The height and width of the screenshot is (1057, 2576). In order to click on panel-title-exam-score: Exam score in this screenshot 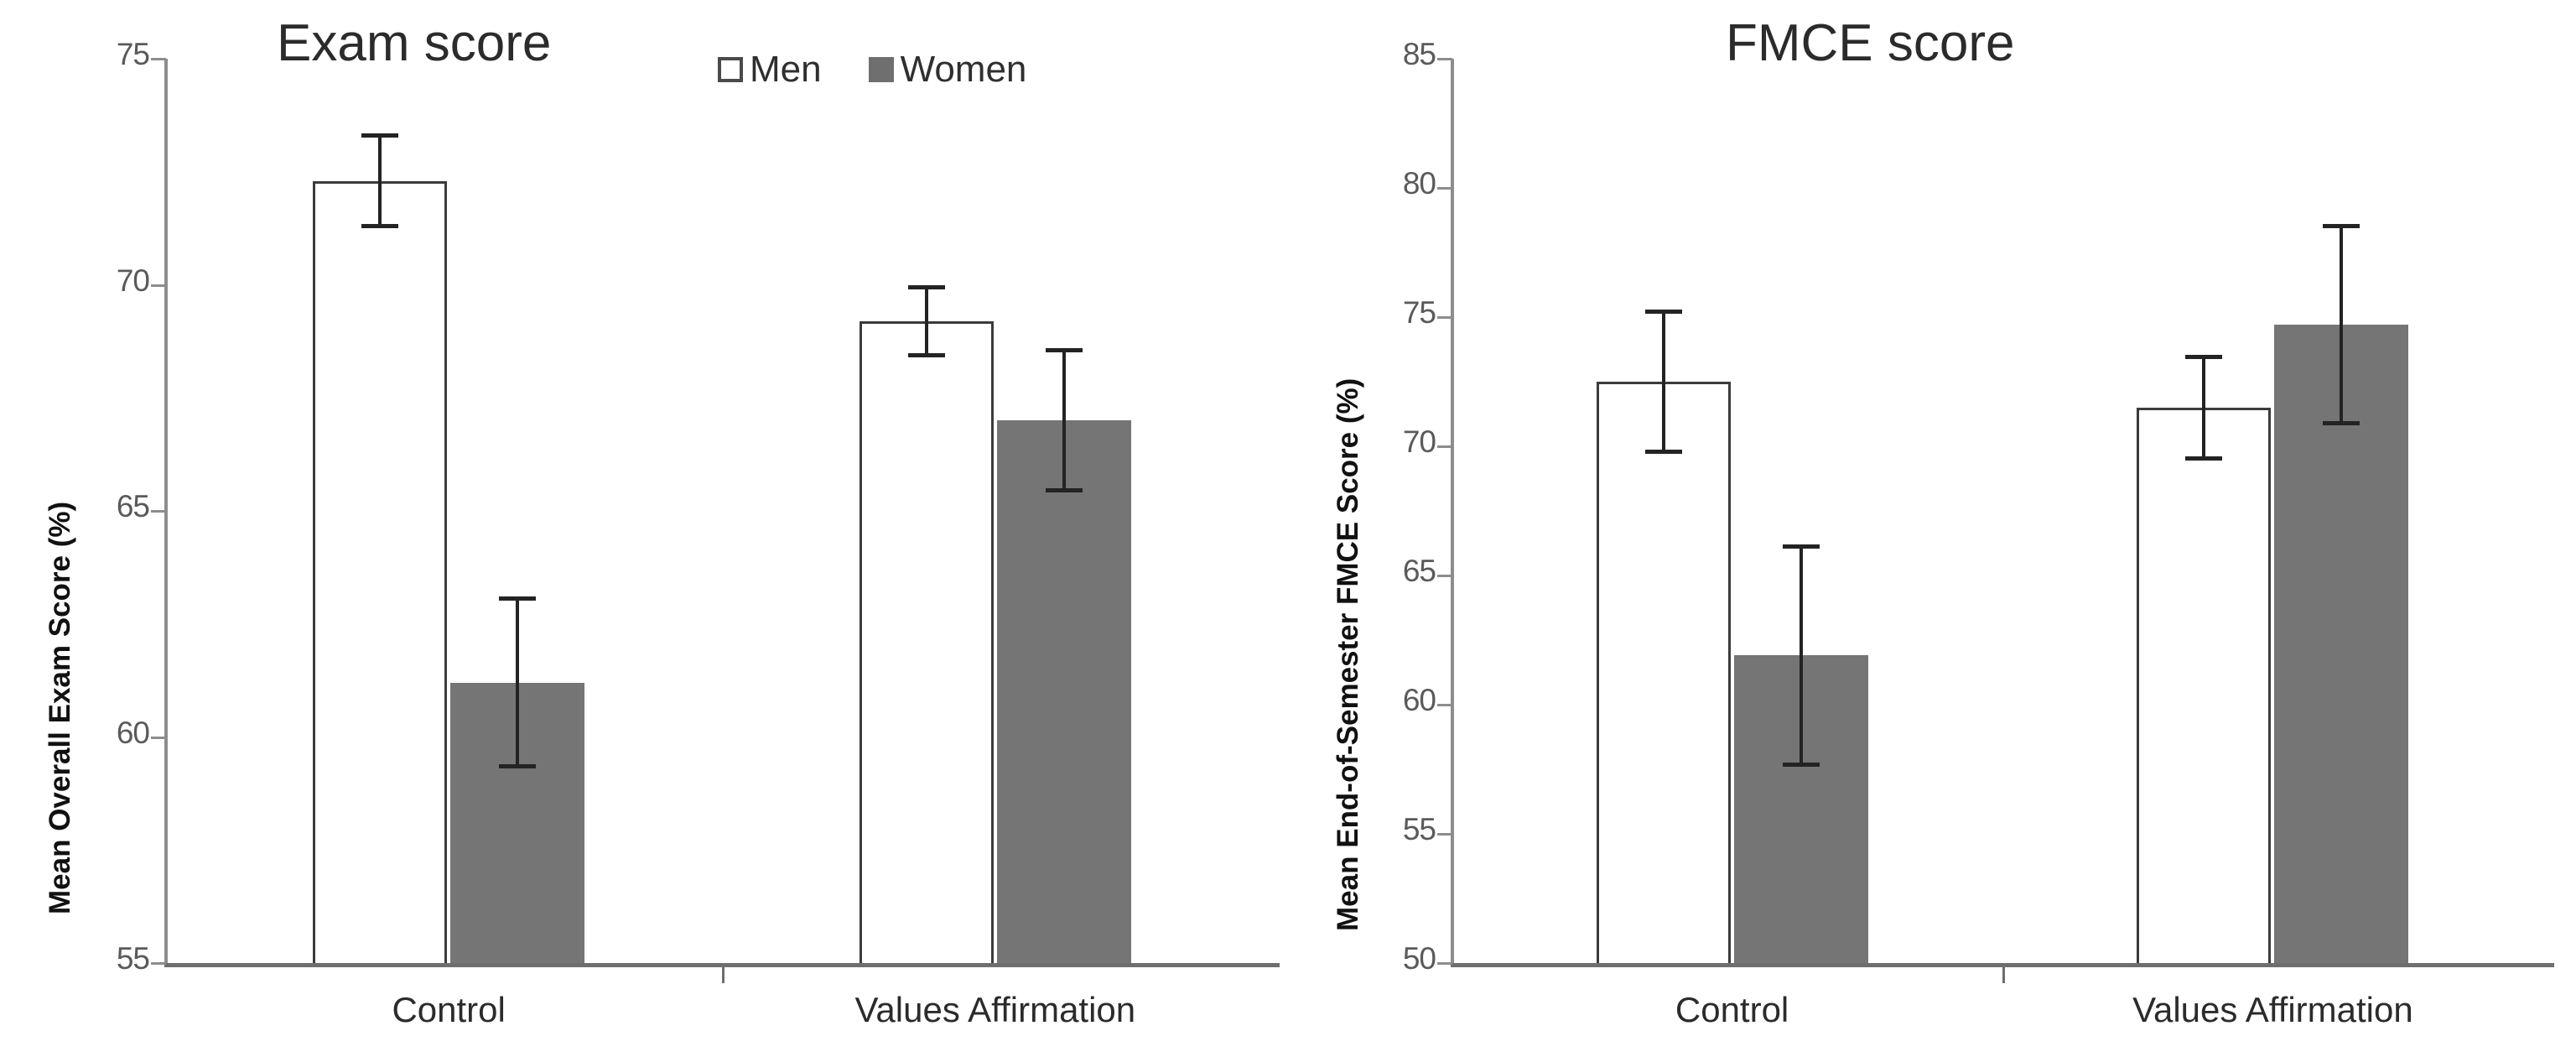, I will do `click(414, 43)`.